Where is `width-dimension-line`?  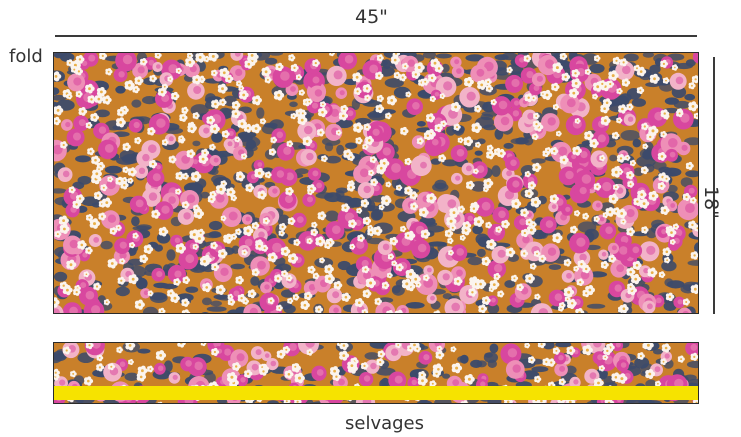
width-dimension-line is located at coordinates (376, 36).